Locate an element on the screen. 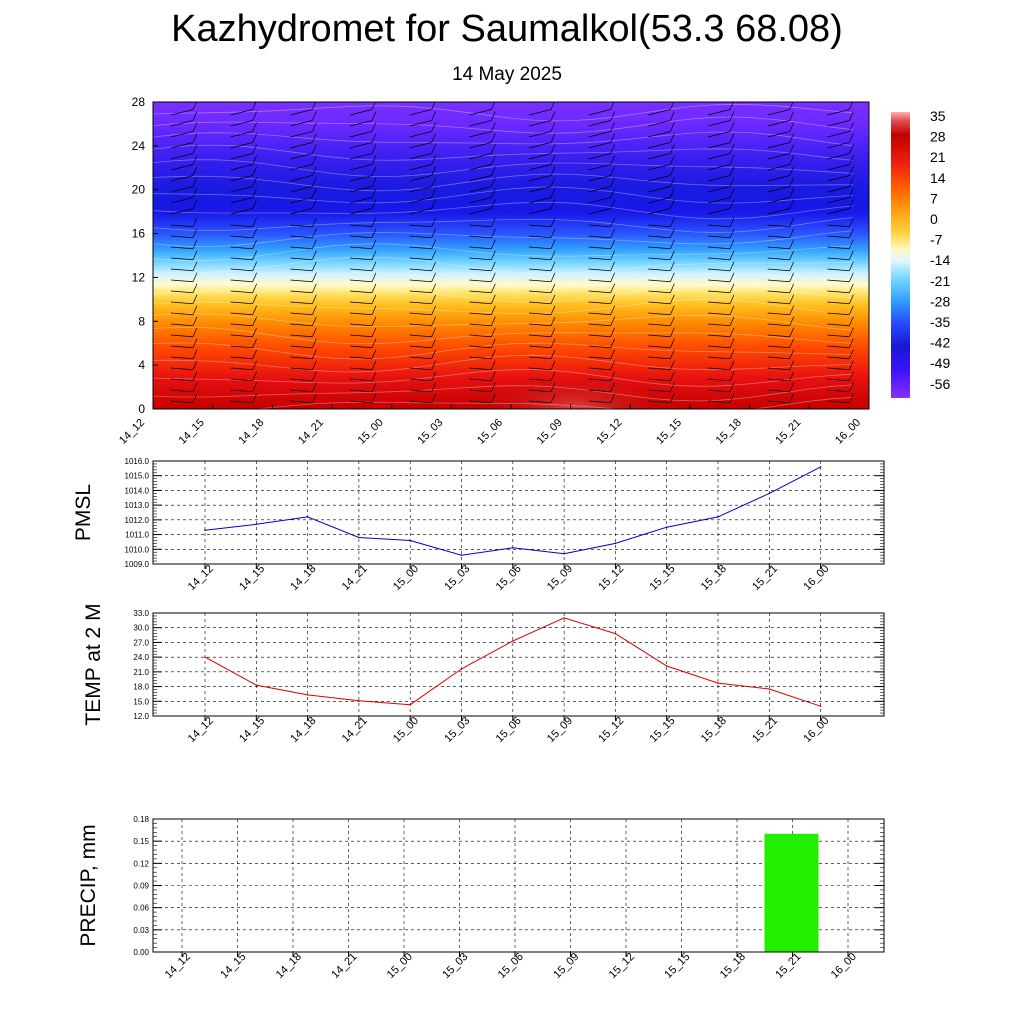 This screenshot has height=1024, width=1024. panel-frame is located at coordinates (518, 512).